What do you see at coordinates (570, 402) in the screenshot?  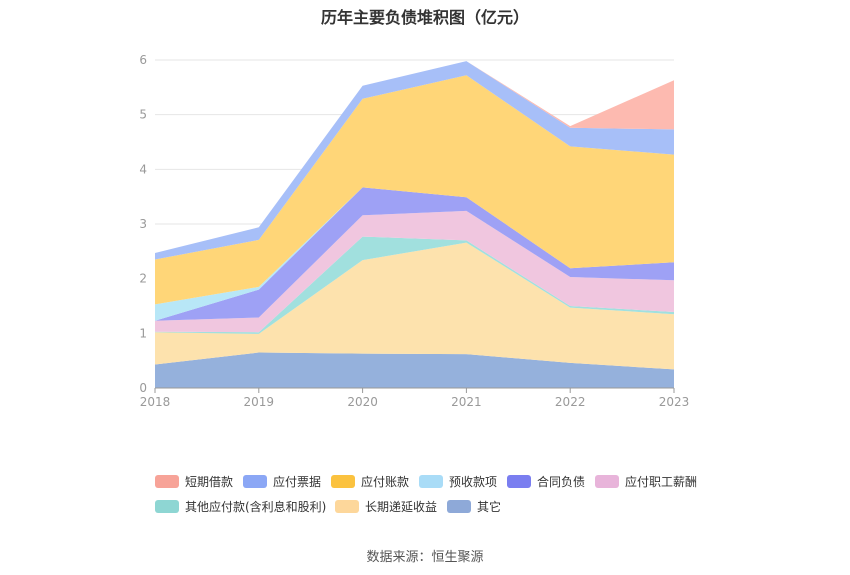 I see `x-tick-label: 2022` at bounding box center [570, 402].